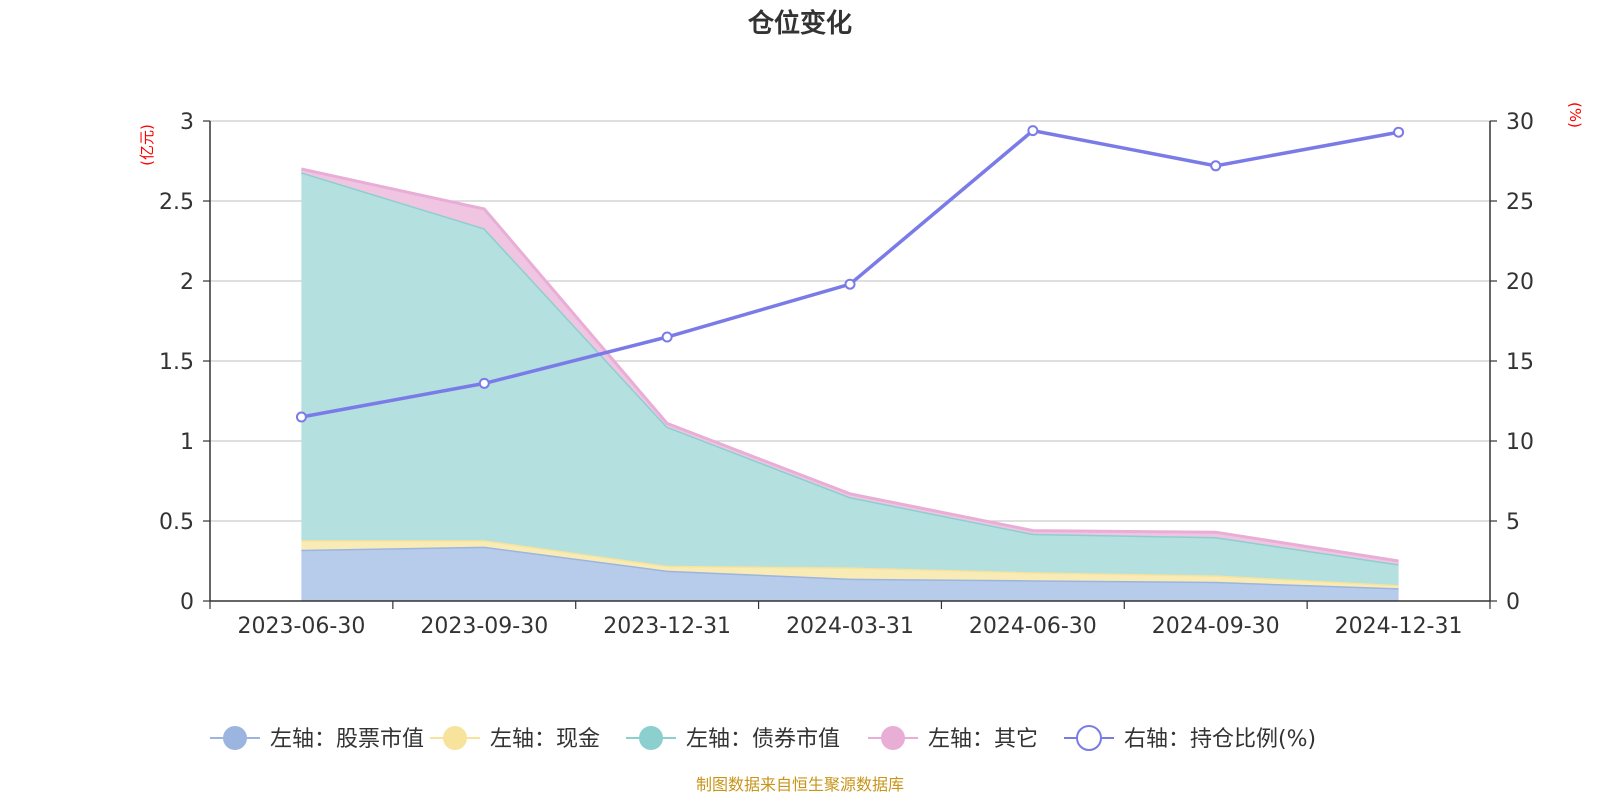 This screenshot has height=800, width=1600. Describe the element at coordinates (347, 739) in the screenshot. I see `legend-label: 左轴：股票市值` at that location.